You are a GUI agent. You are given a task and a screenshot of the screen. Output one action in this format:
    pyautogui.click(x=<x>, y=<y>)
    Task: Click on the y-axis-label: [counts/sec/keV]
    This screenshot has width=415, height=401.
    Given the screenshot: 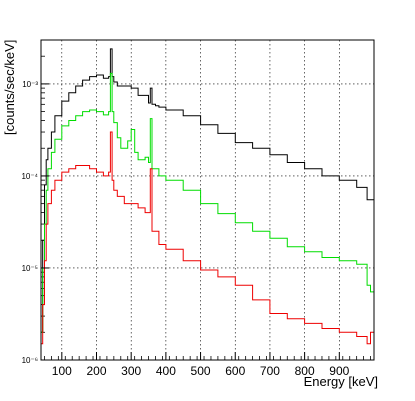 What is the action you would take?
    pyautogui.click(x=9, y=88)
    